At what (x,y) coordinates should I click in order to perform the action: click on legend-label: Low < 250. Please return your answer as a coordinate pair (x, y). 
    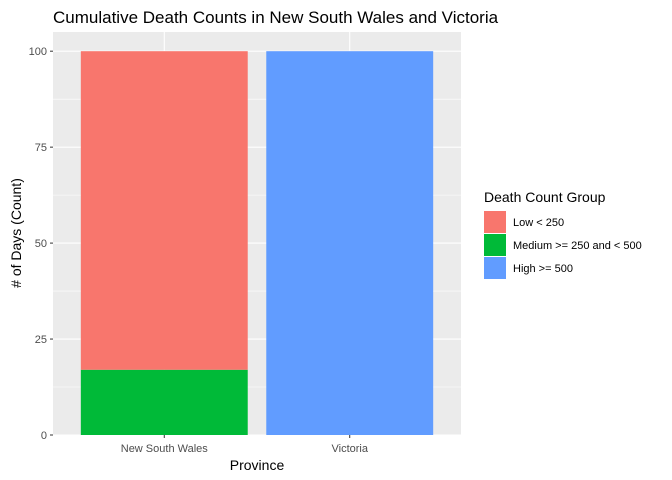
    Looking at the image, I should click on (538, 223).